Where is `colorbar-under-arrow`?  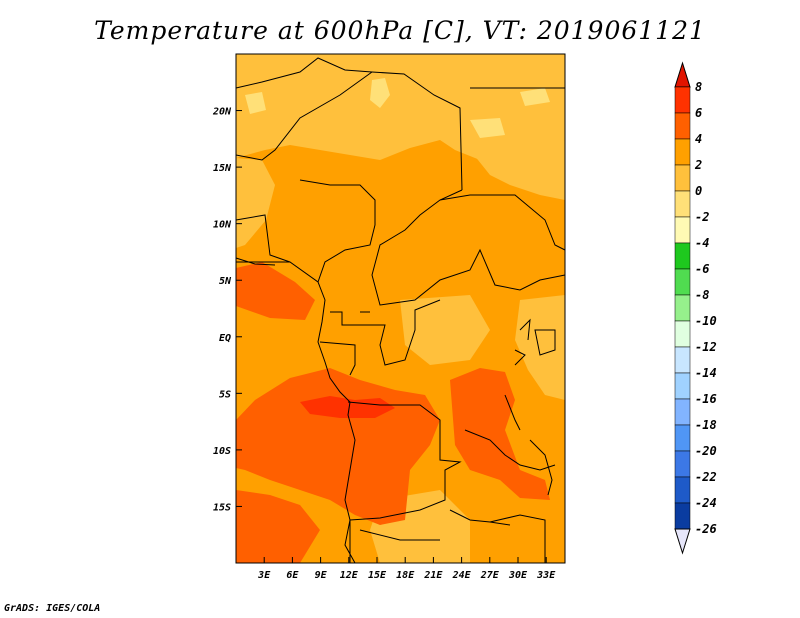
colorbar-under-arrow is located at coordinates (682, 541).